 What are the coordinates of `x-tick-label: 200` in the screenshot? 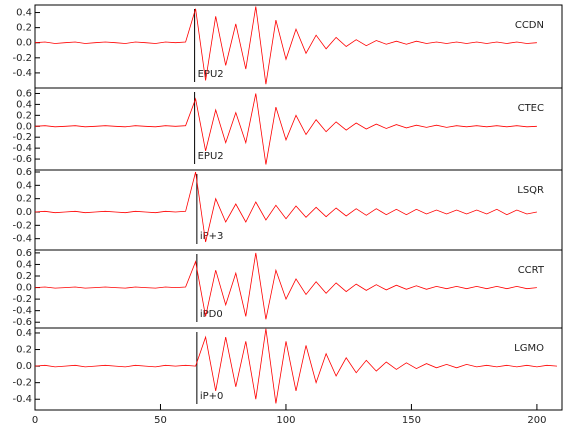 It's located at (536, 420).